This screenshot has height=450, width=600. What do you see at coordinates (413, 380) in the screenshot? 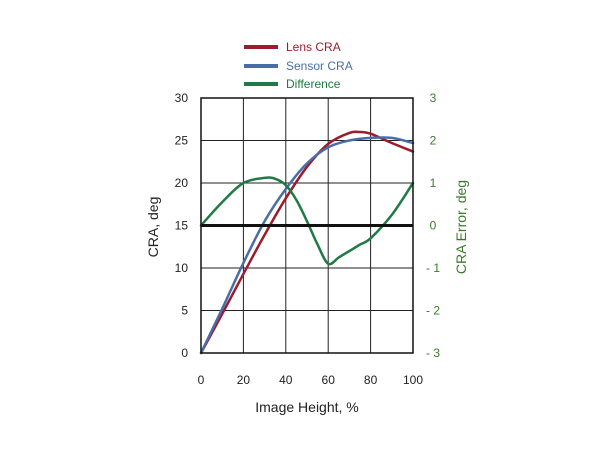
I see `x-tick-label: 100` at bounding box center [413, 380].